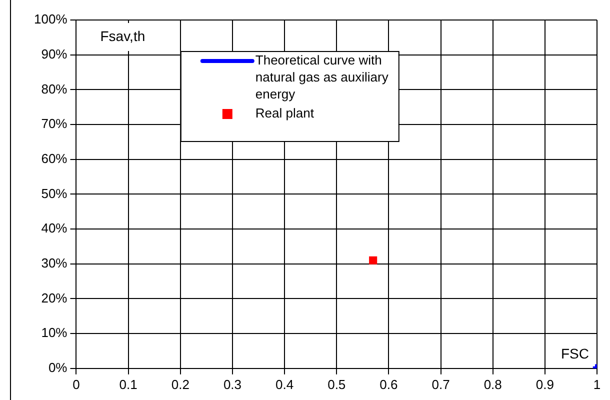 The image size is (610, 400). What do you see at coordinates (545, 384) in the screenshot?
I see `x-tick-label: 0.9` at bounding box center [545, 384].